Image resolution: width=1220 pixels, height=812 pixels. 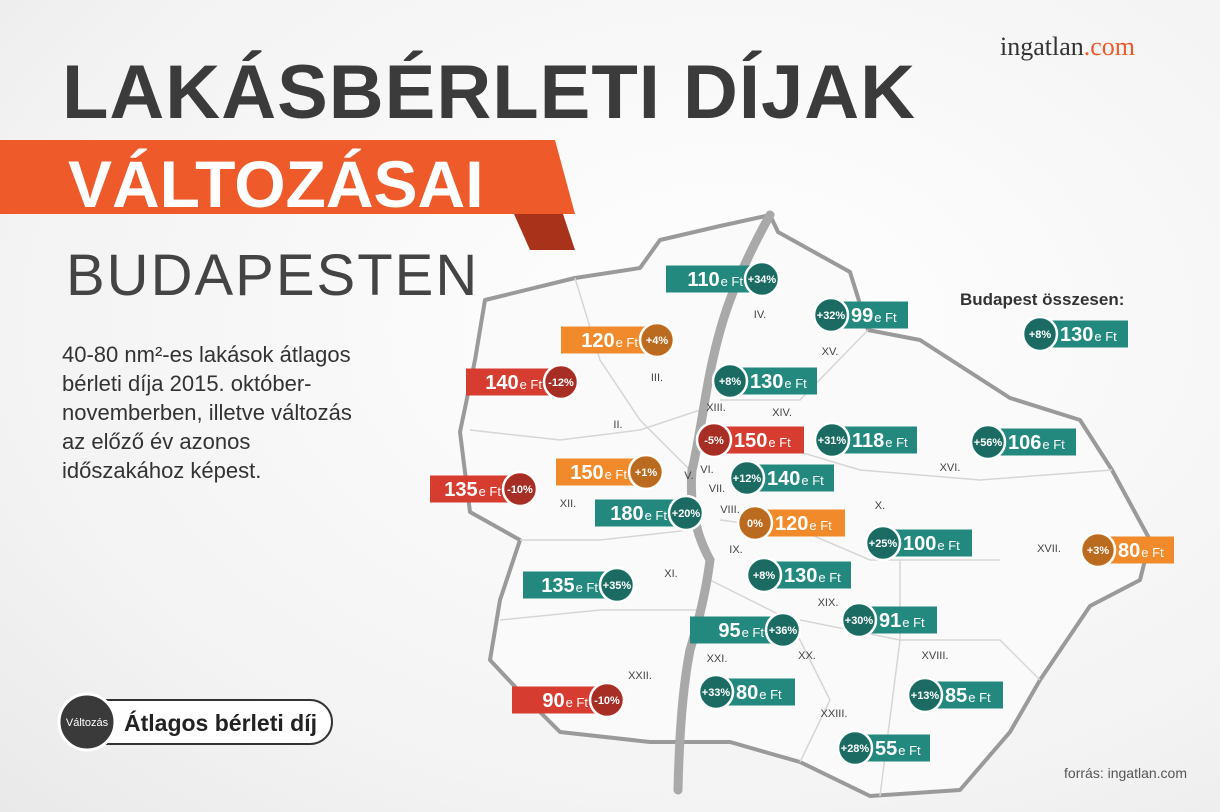 What do you see at coordinates (703, 280) in the screenshot?
I see `price-value: 110` at bounding box center [703, 280].